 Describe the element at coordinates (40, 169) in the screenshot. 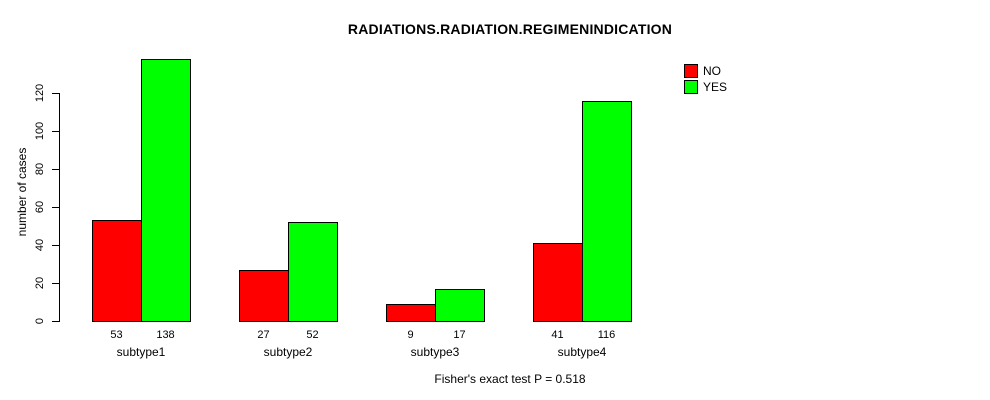

I see `y-tick-label: 80` at that location.